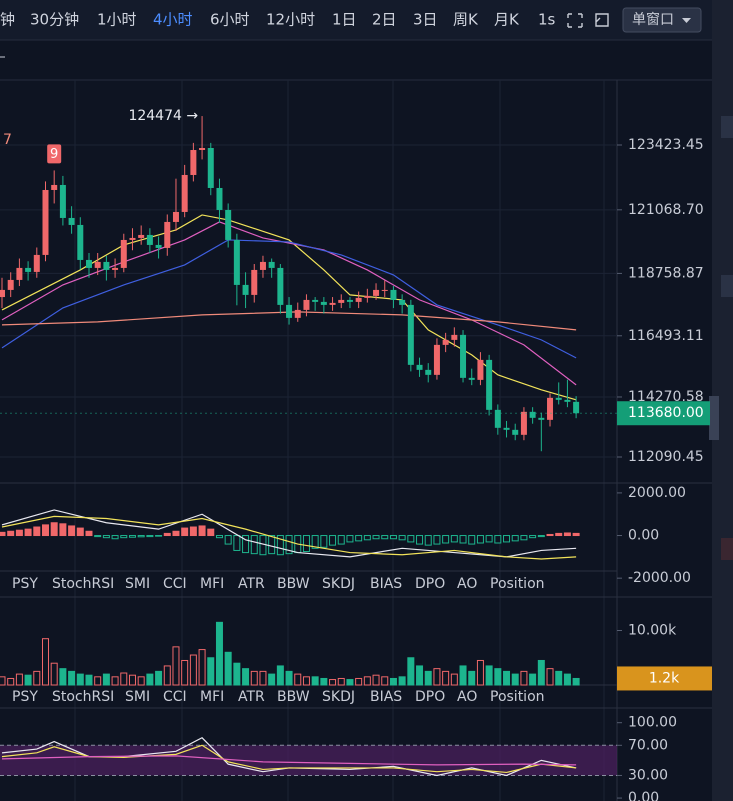  I want to click on interval-tab: 1日, so click(344, 20).